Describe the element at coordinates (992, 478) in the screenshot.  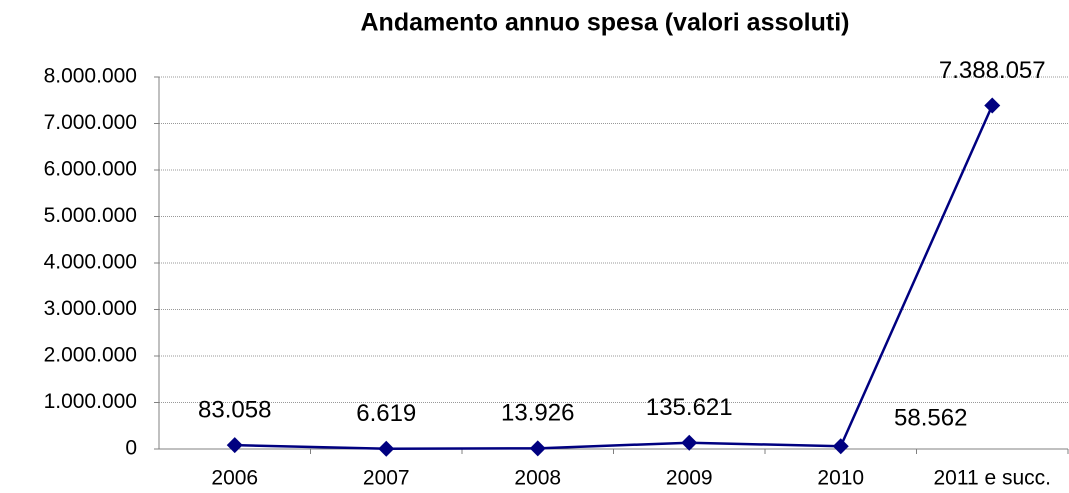
I see `x-tick-label: 2011 e succ.` at that location.